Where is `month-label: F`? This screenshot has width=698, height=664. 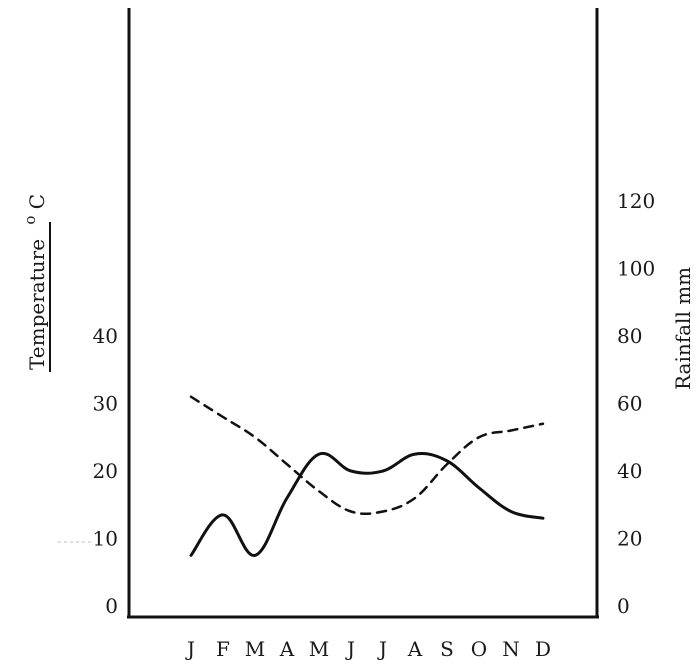
month-label: F is located at coordinates (223, 649).